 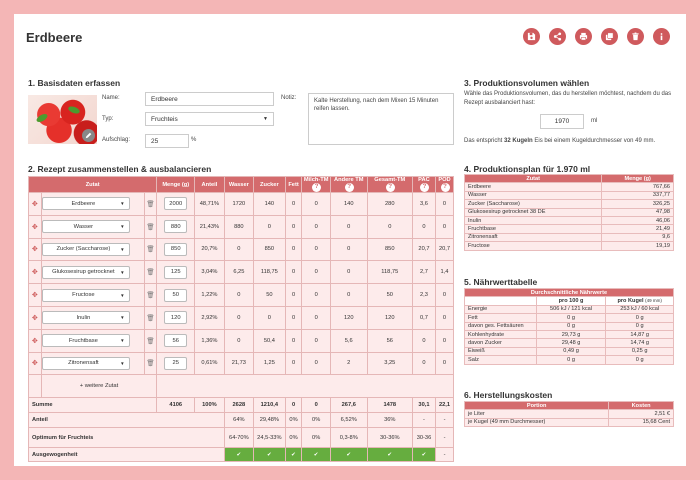 I want to click on andere-tm-cell: 2, so click(x=348, y=363).